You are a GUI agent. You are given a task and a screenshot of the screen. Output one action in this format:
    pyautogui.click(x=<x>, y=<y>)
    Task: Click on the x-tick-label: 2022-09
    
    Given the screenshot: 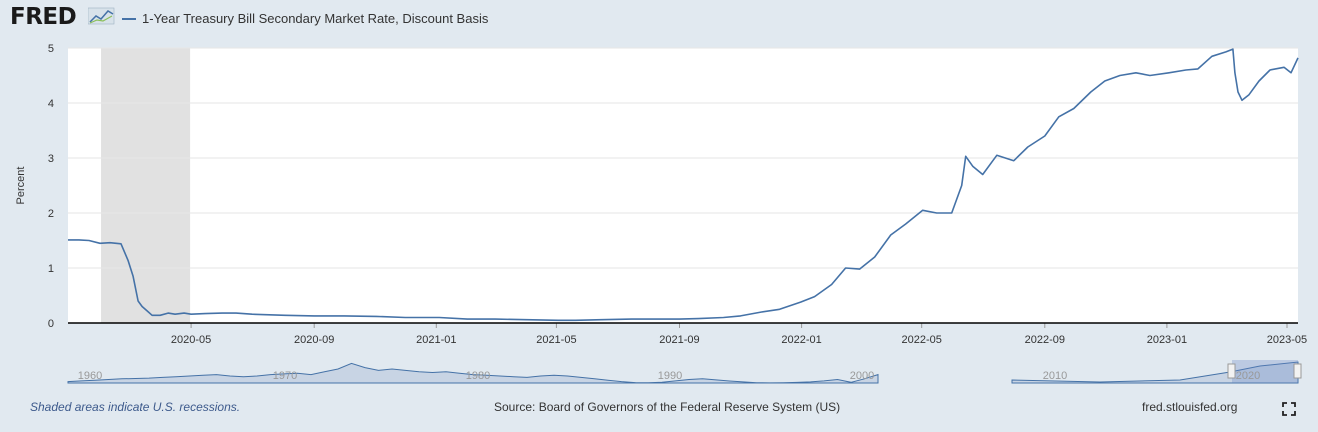 What is the action you would take?
    pyautogui.click(x=1045, y=340)
    